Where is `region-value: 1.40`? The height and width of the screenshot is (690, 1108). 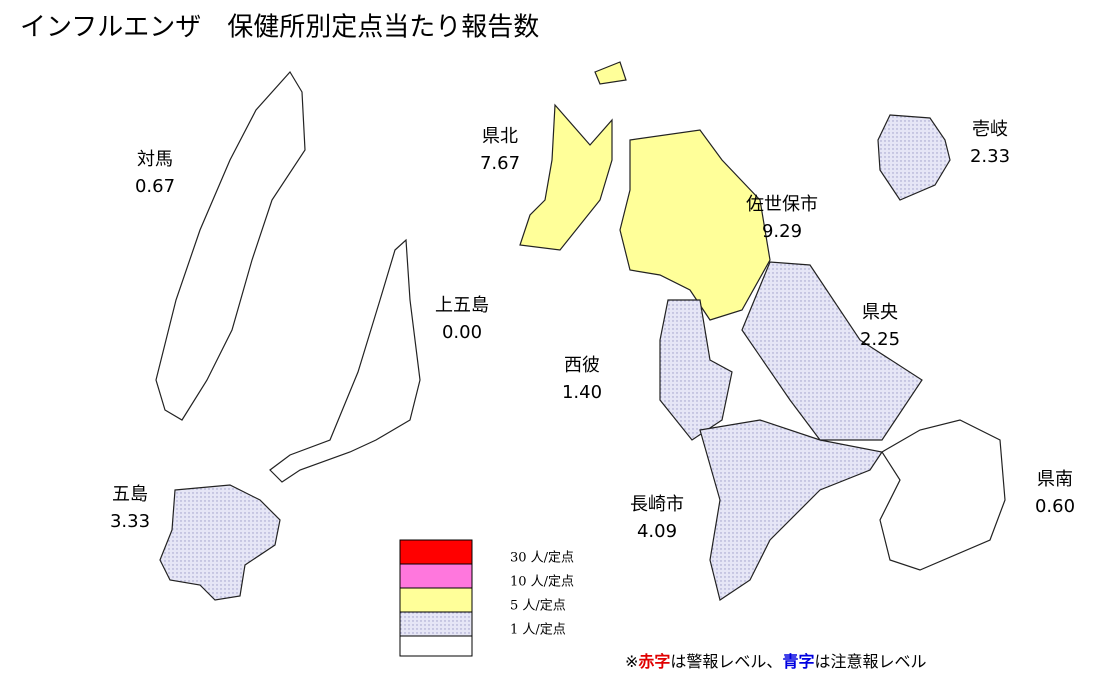 region-value: 1.40 is located at coordinates (582, 392).